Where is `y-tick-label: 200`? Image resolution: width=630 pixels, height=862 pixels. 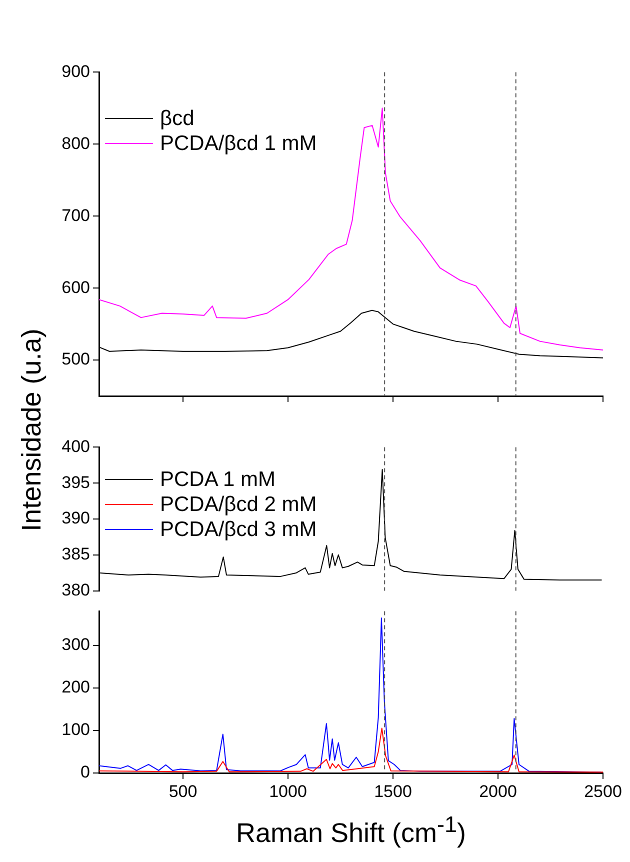
y-tick-label: 200 is located at coordinates (76, 687).